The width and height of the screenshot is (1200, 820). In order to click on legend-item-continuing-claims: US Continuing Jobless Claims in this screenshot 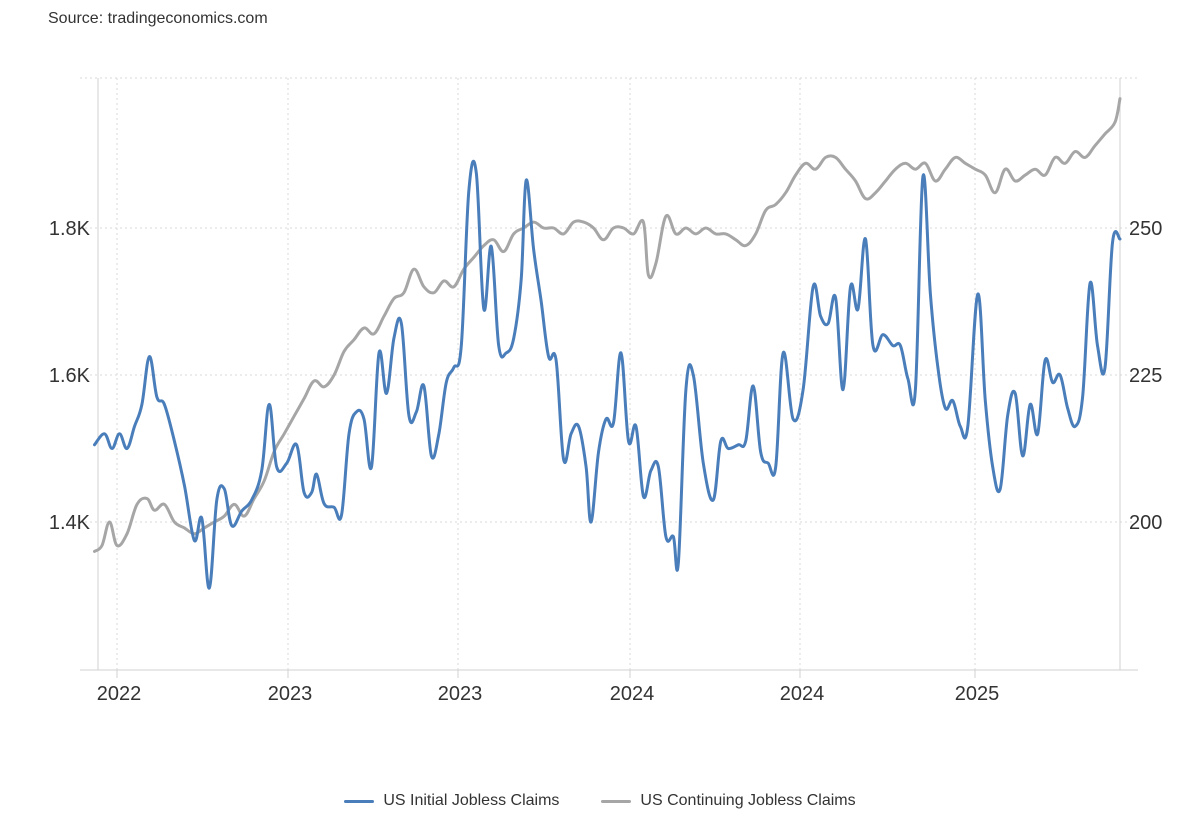, I will do `click(728, 801)`.